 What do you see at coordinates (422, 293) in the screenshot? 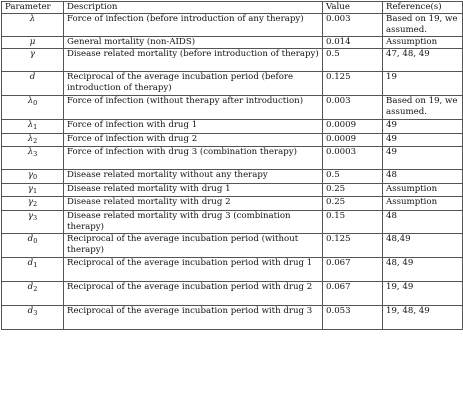
I see `parameter-references: 19, 49` at bounding box center [422, 293].